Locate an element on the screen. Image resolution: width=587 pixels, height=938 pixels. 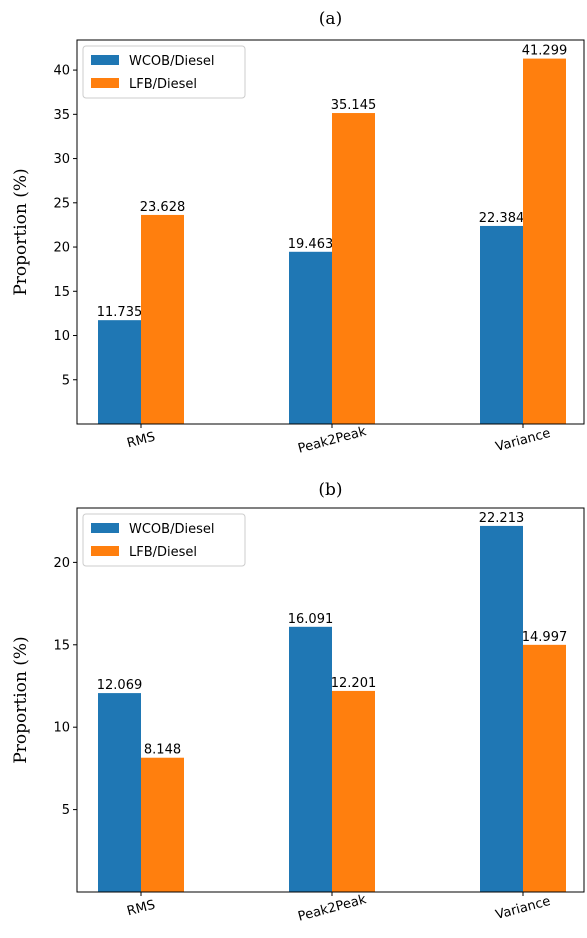
data-label: 22.384 is located at coordinates (502, 218).